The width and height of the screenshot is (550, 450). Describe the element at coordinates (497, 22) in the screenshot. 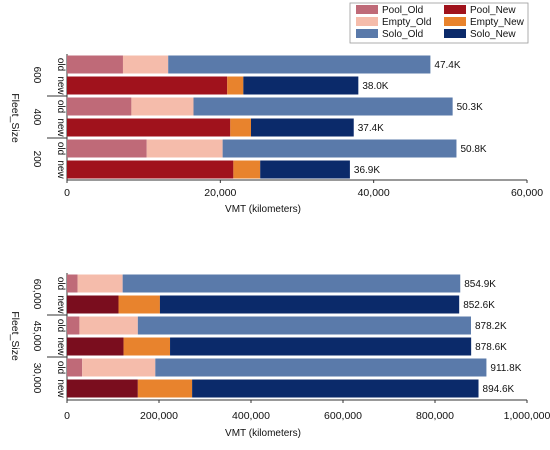

I see `legend-entry-label: Empty_New` at that location.